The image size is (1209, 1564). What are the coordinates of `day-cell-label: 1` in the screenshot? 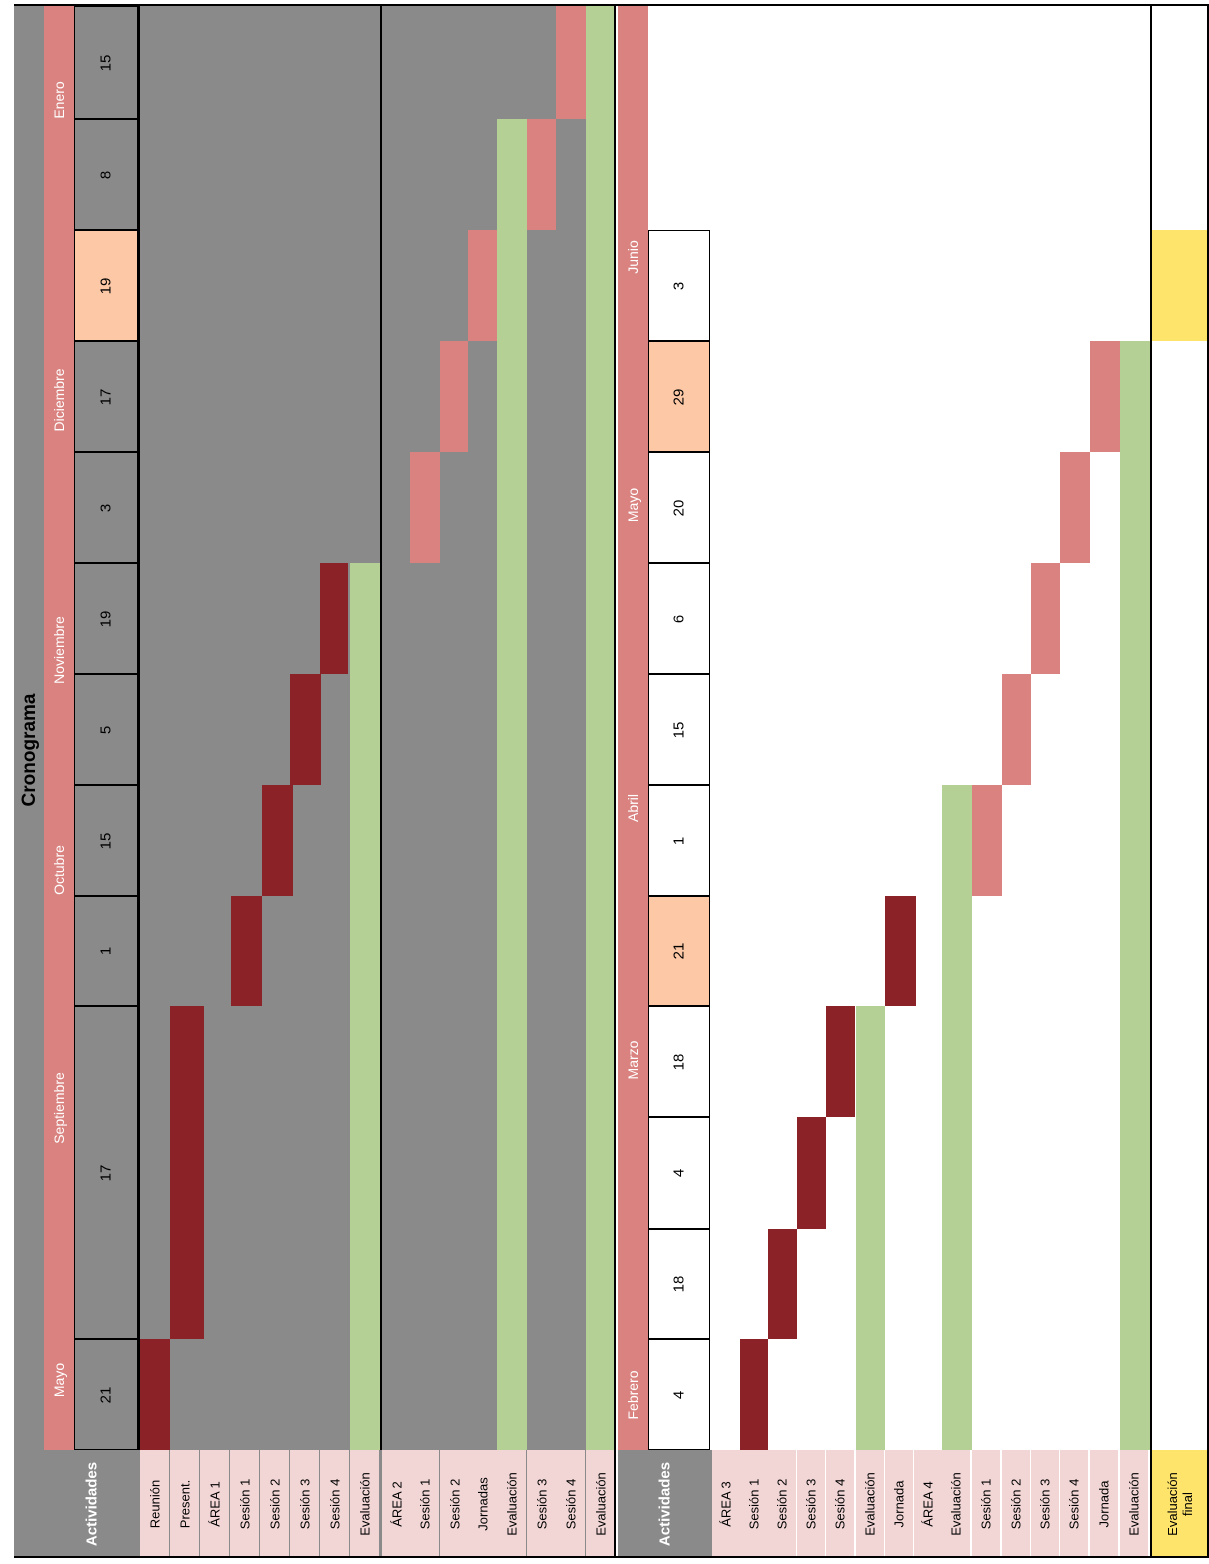 It's located at (679, 840).